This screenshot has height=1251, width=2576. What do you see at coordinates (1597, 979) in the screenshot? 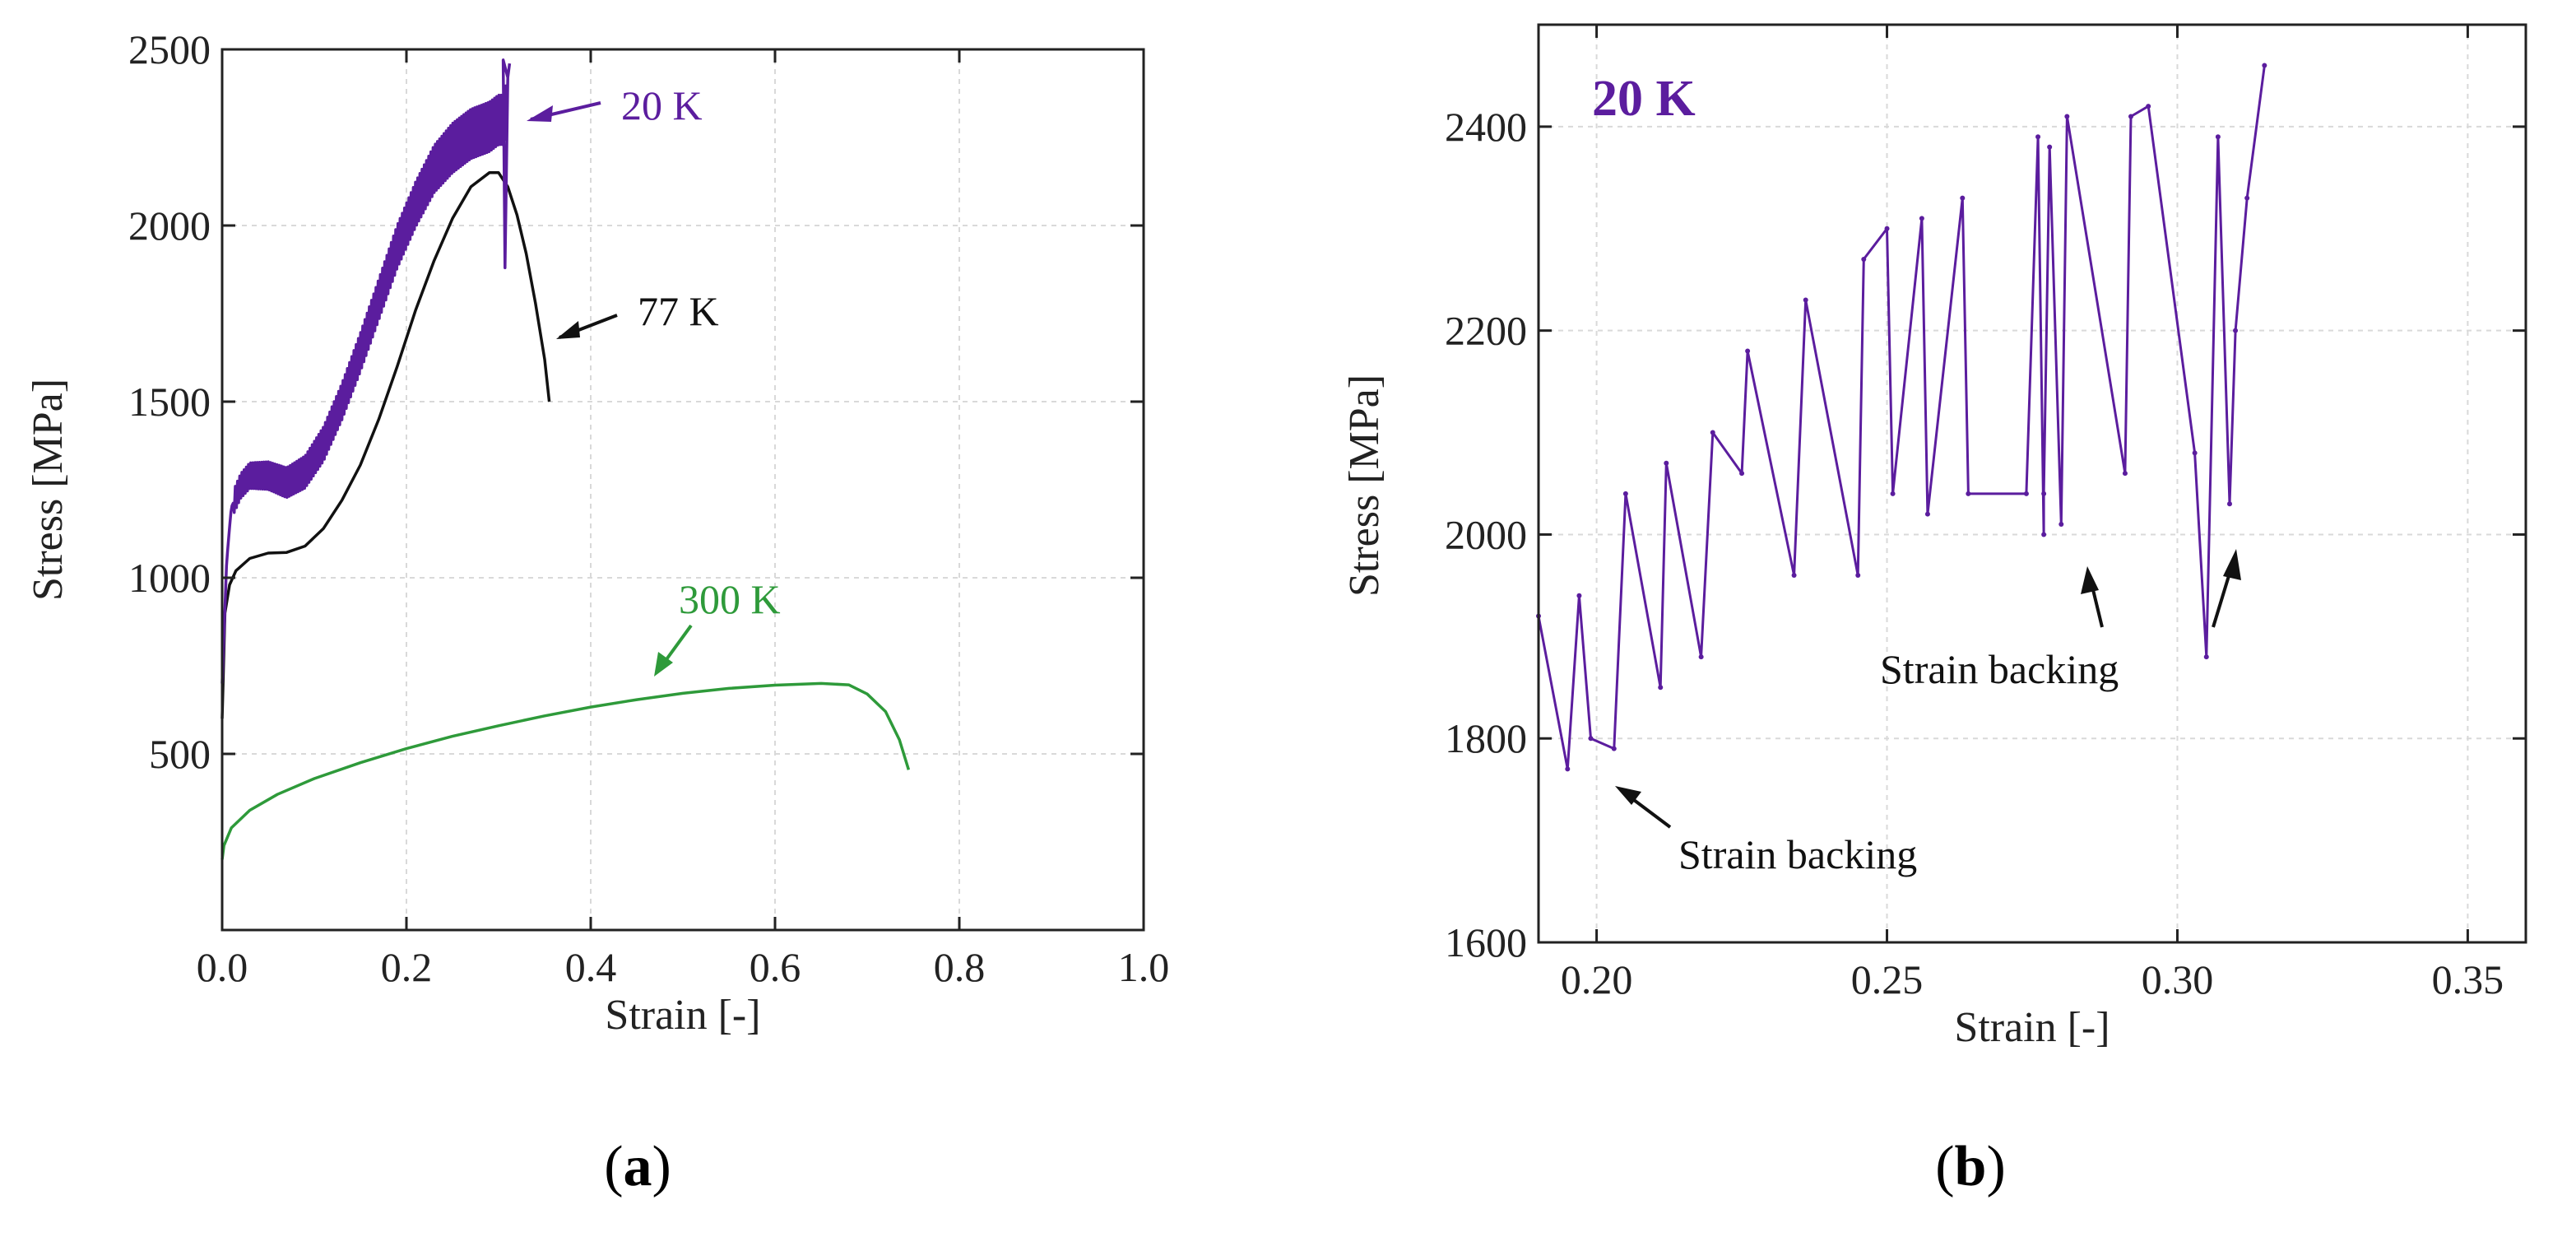
I see `panel-b-x-tick-label: 0.20` at bounding box center [1597, 979].